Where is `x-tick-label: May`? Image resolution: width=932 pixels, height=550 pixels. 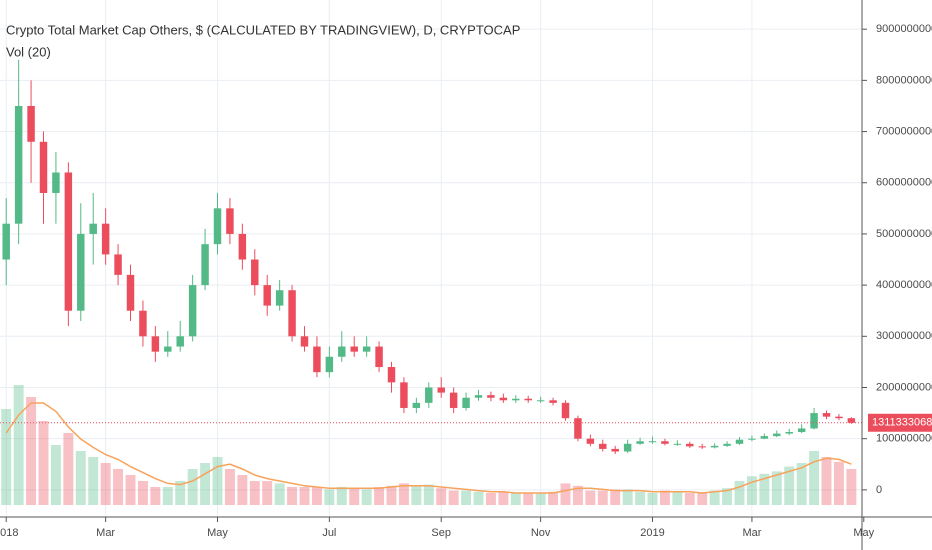 x-tick-label: May is located at coordinates (217, 533).